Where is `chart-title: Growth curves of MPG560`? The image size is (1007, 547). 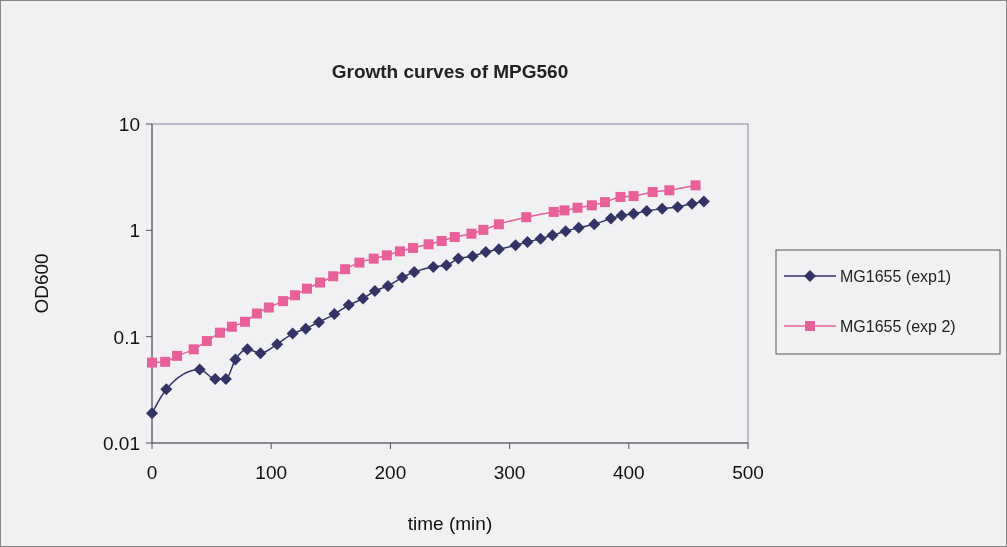 chart-title: Growth curves of MPG560 is located at coordinates (450, 71).